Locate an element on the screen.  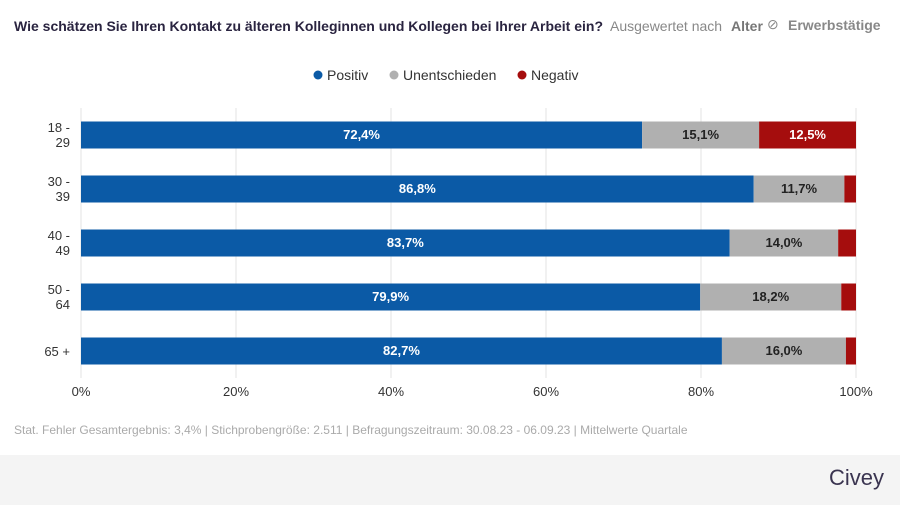
value-label: 72,4% is located at coordinates (361, 134).